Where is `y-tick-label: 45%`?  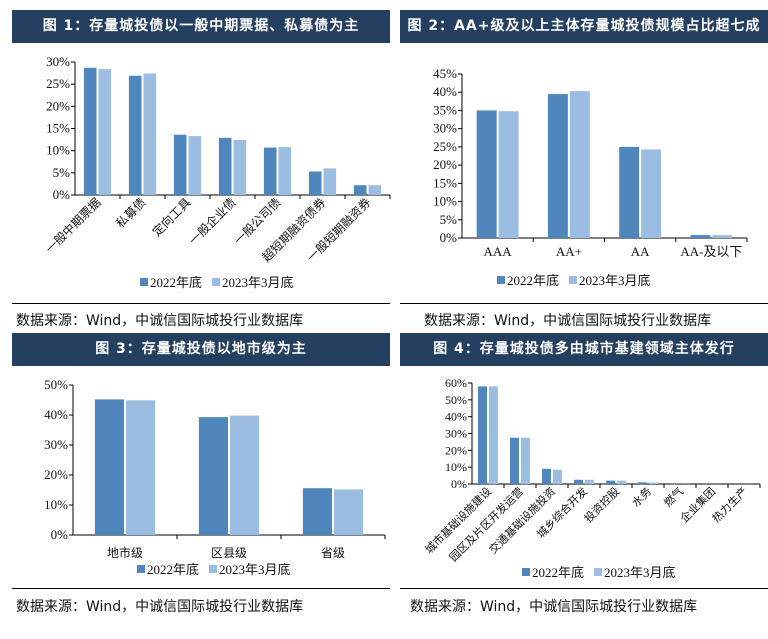
y-tick-label: 45% is located at coordinates (445, 73).